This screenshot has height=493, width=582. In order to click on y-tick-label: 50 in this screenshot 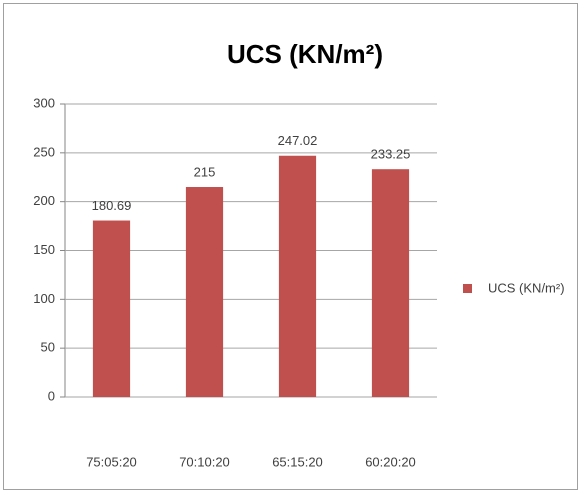, I will do `click(48, 347)`.